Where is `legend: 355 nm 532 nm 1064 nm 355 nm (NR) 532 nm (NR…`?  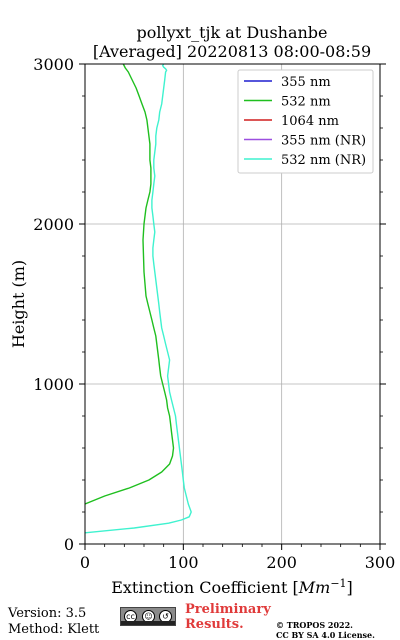 legend: 355 nm 532 nm 1064 nm 355 nm (NR) 532 nm (NR… is located at coordinates (305, 121).